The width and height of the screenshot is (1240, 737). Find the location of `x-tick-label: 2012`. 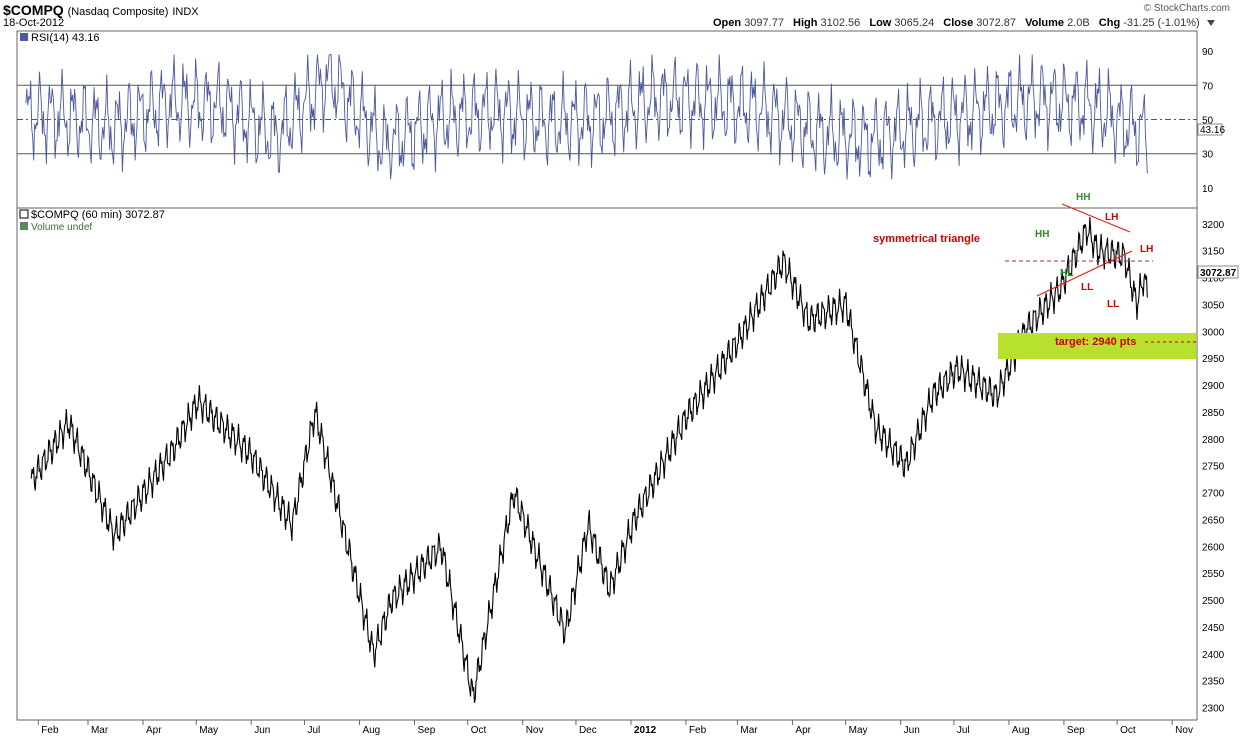

x-tick-label: 2012 is located at coordinates (645, 730).